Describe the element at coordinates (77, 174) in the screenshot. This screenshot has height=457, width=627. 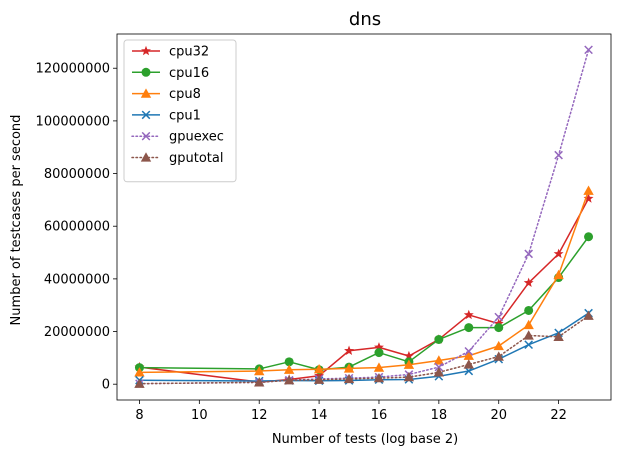
I see `y-tick-label: 80000000` at that location.